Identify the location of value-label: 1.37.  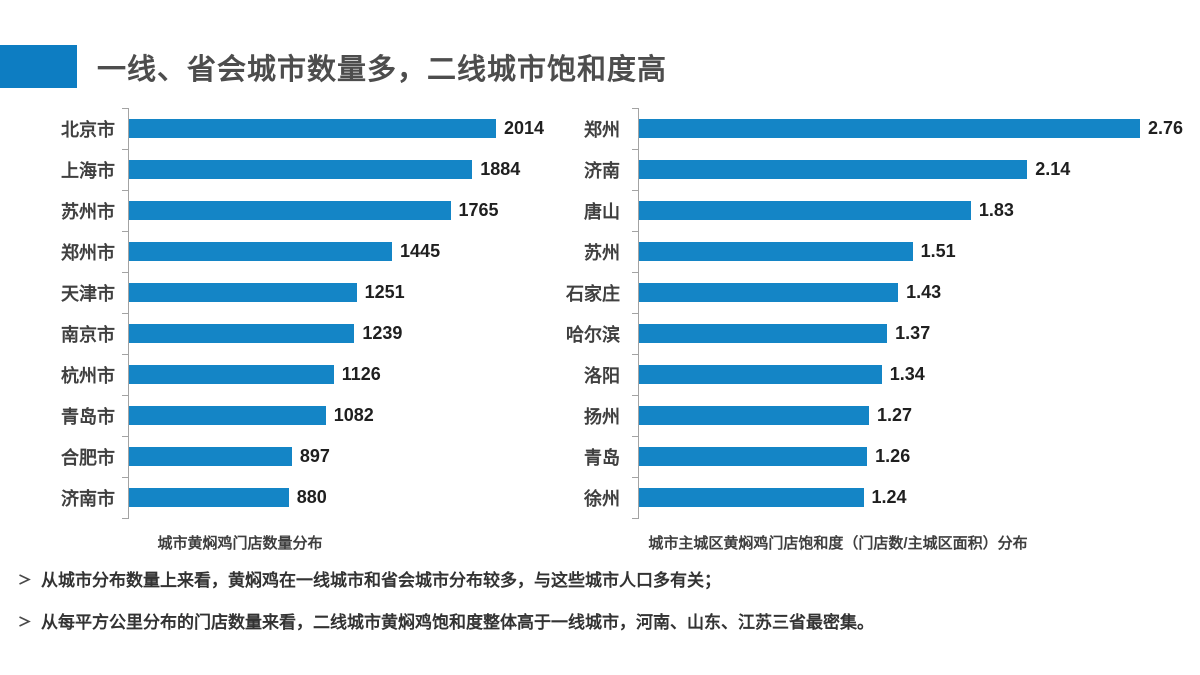
(913, 333).